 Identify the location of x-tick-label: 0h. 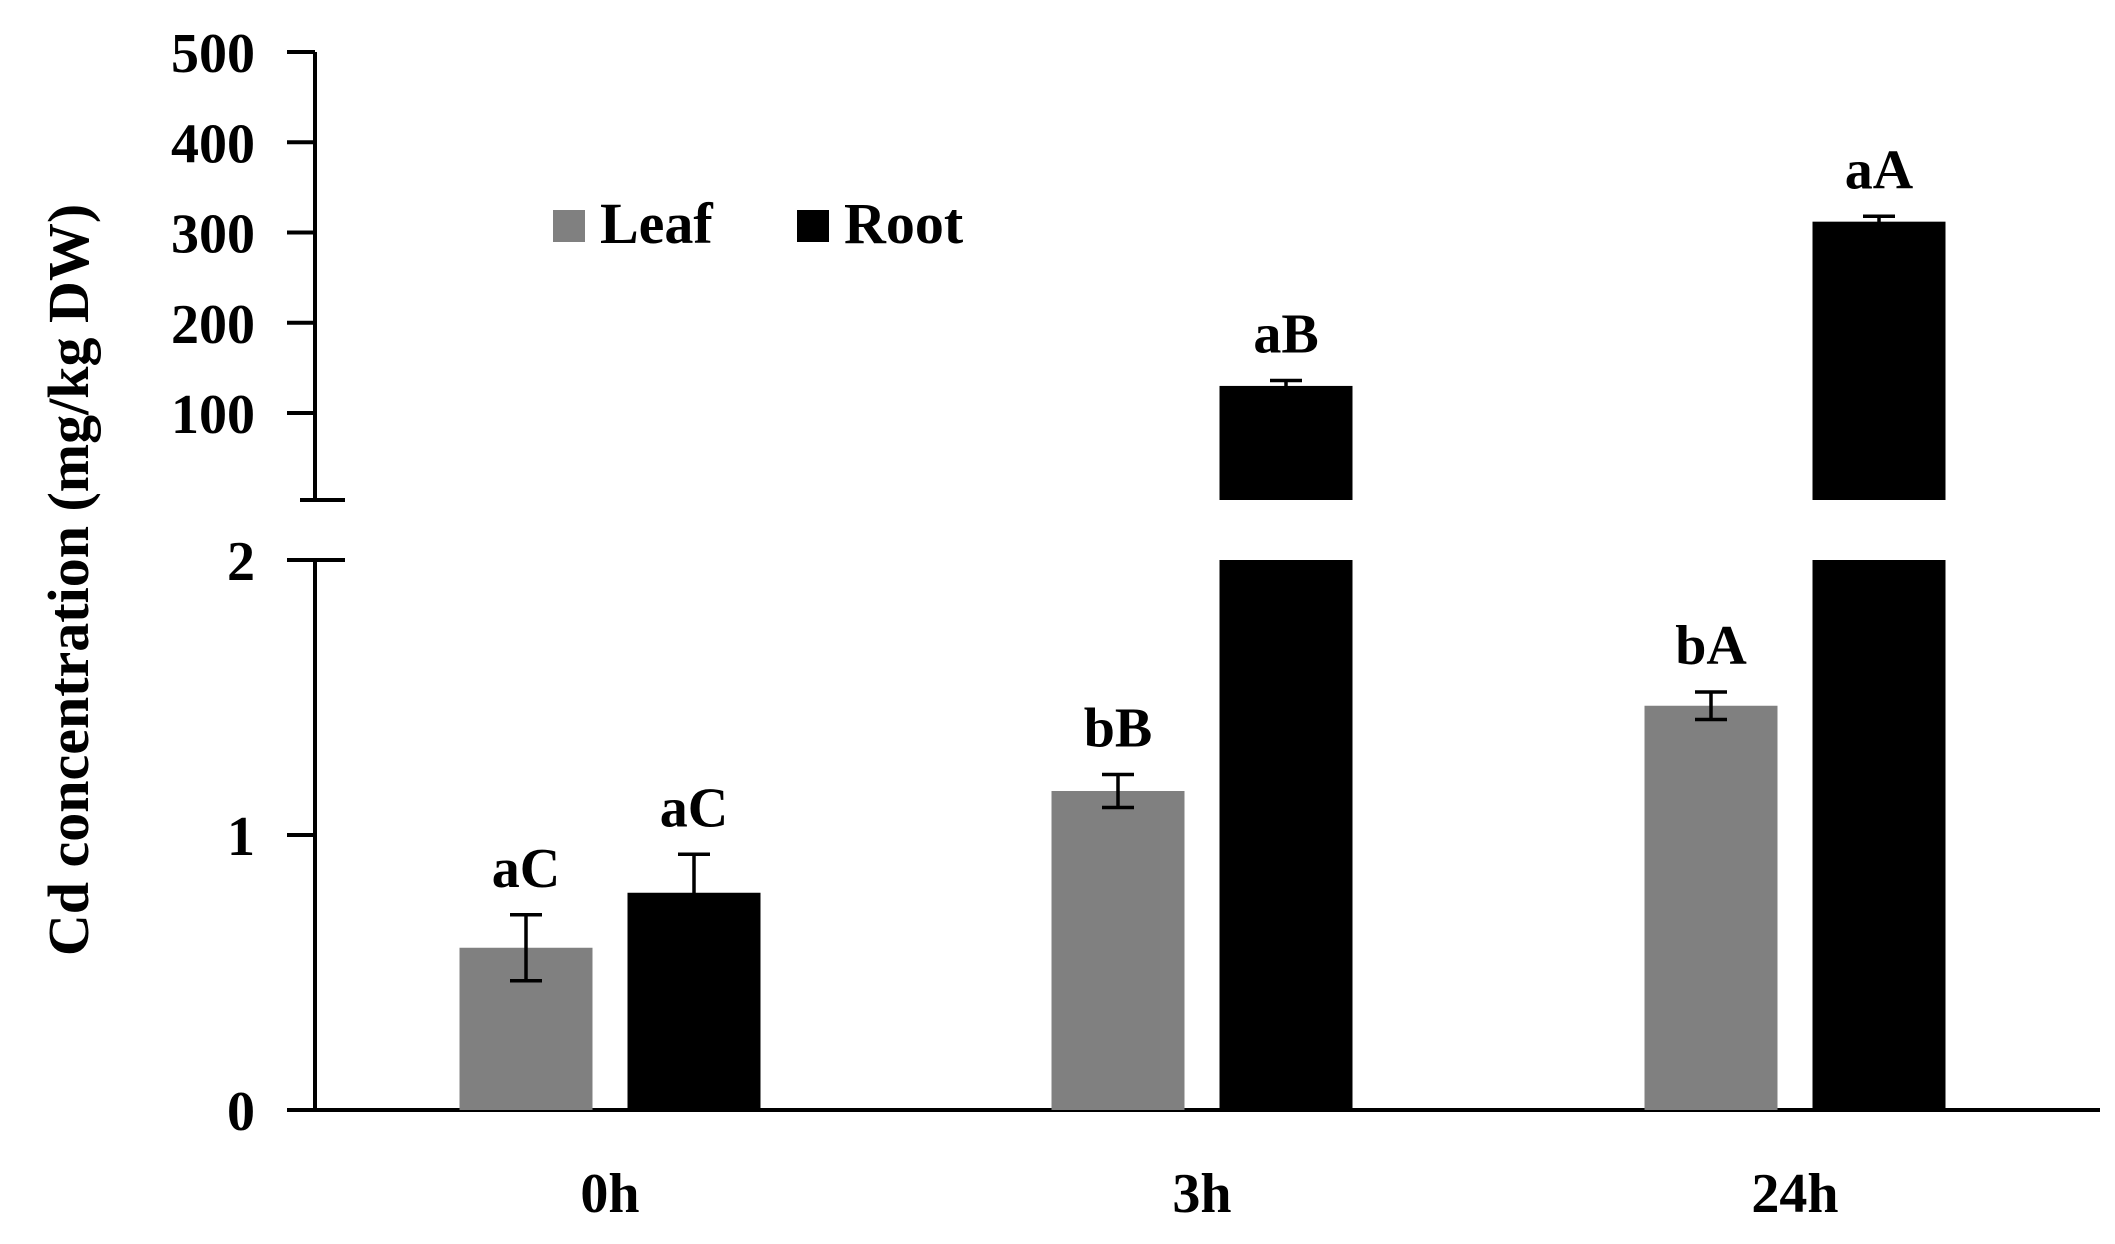
(609, 1194).